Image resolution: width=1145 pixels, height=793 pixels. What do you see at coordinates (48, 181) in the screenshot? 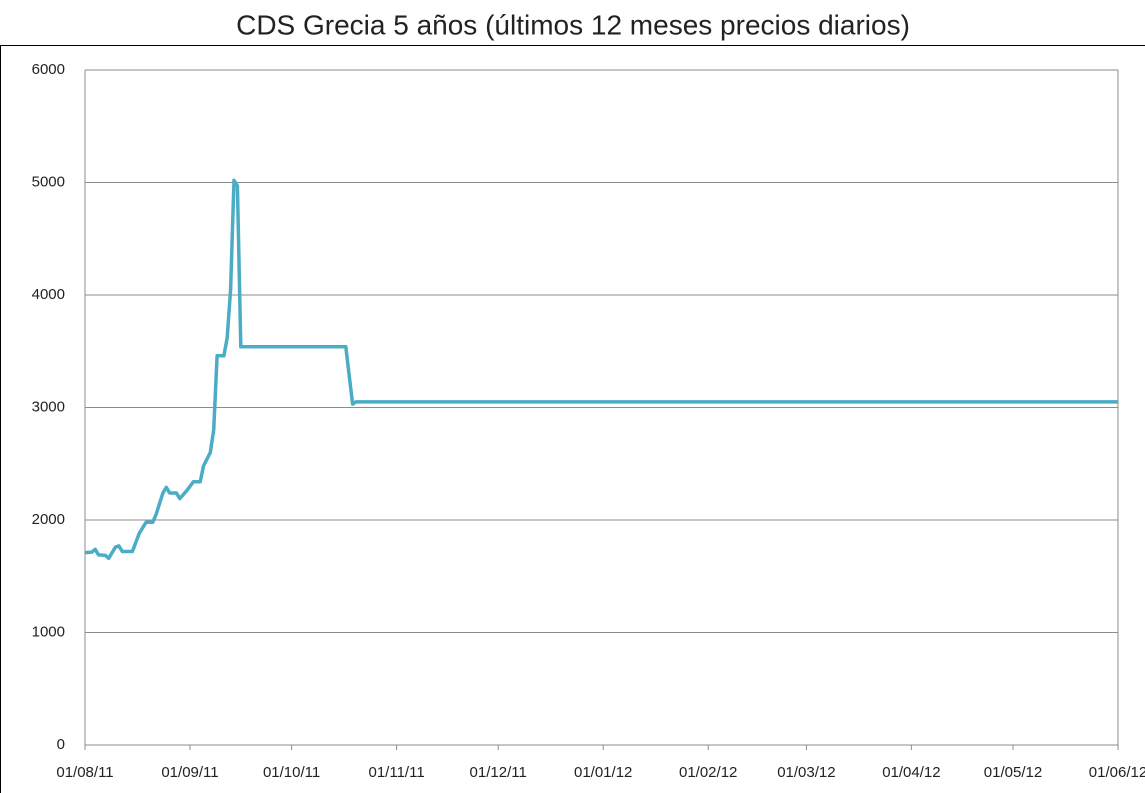
I see `y-tick-label: 5000` at bounding box center [48, 181].